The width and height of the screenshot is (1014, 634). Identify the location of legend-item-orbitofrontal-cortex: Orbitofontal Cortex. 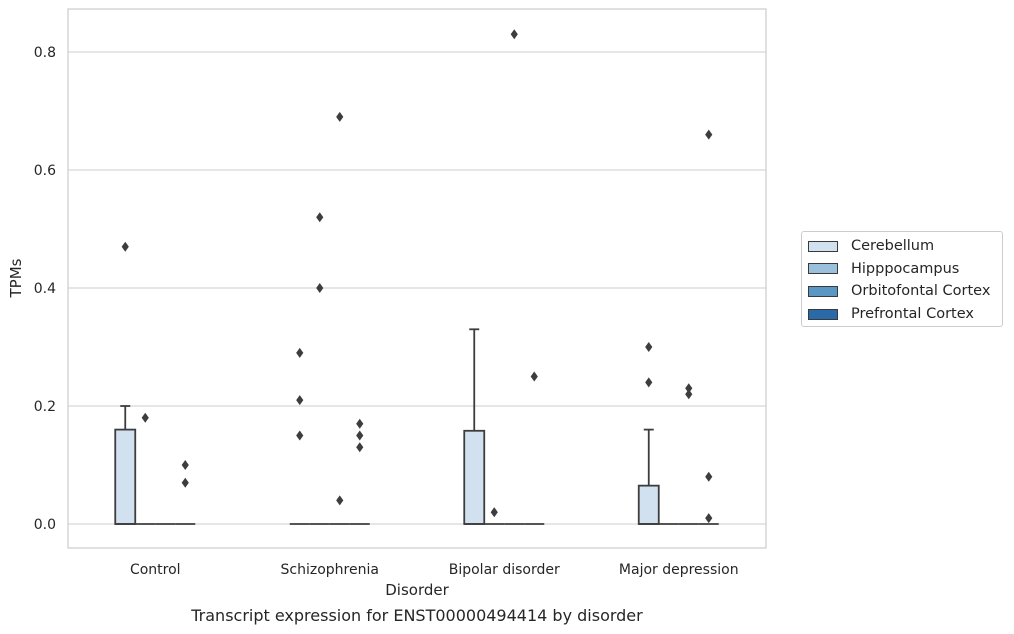
(905, 291).